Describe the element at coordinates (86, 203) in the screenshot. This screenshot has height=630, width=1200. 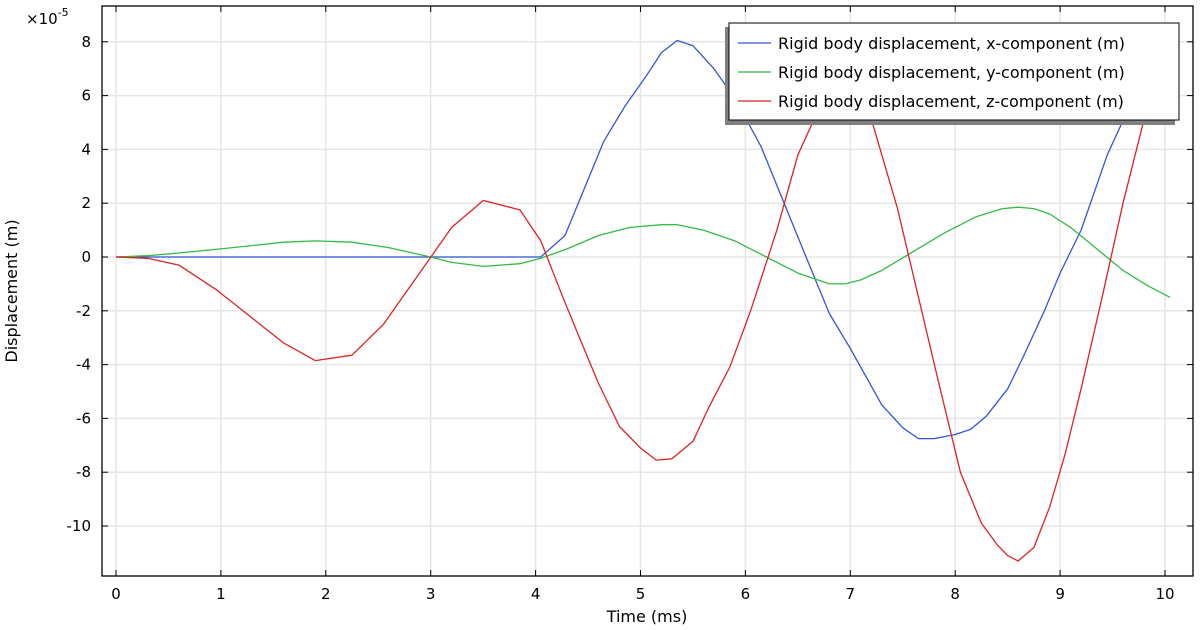
I see `y-tick-label: 2` at that location.